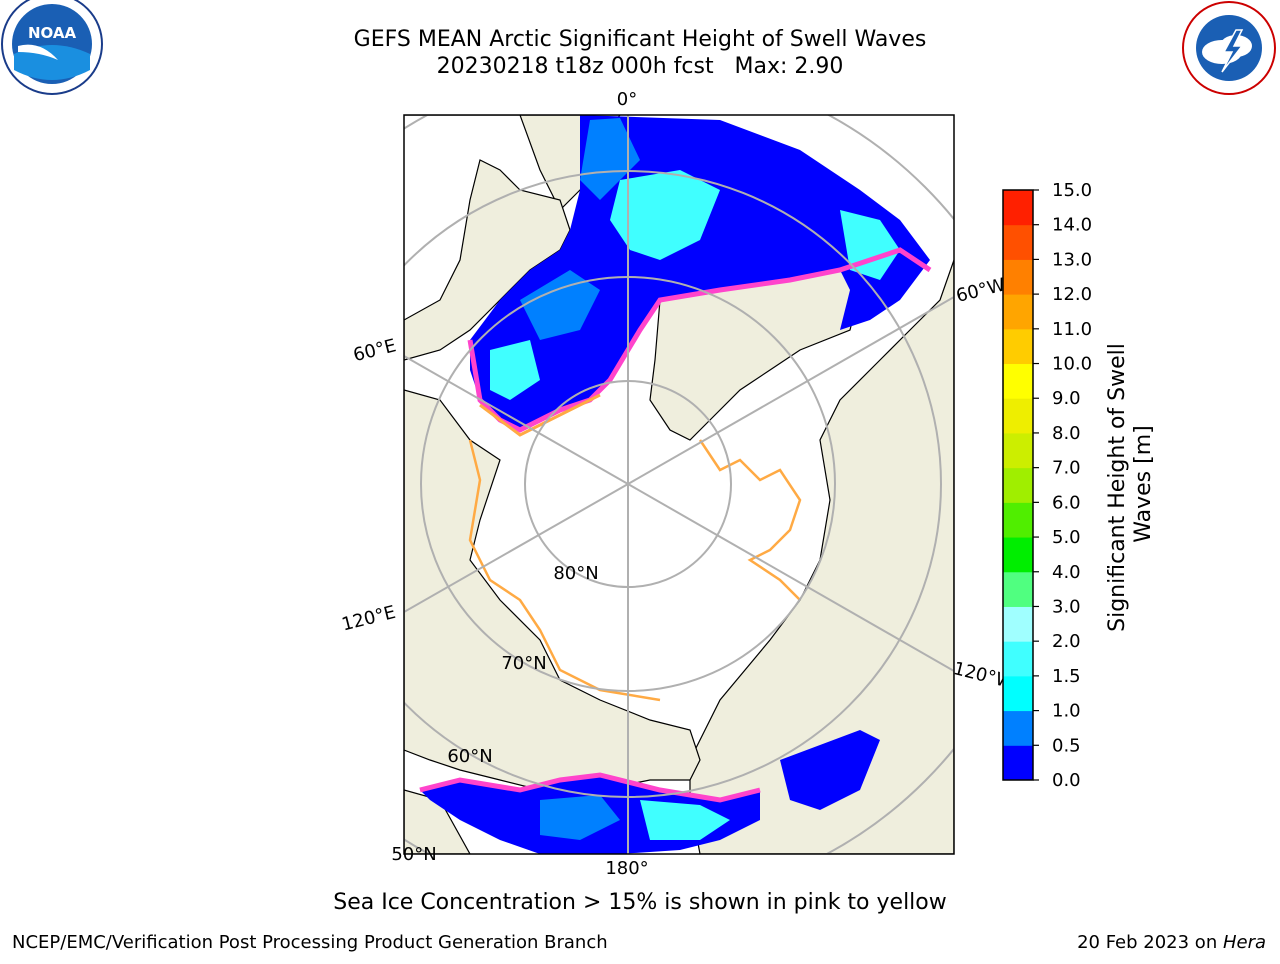 The image size is (1280, 964). What do you see at coordinates (1066, 745) in the screenshot?
I see `colorbar-tick-label: 0.5` at bounding box center [1066, 745].